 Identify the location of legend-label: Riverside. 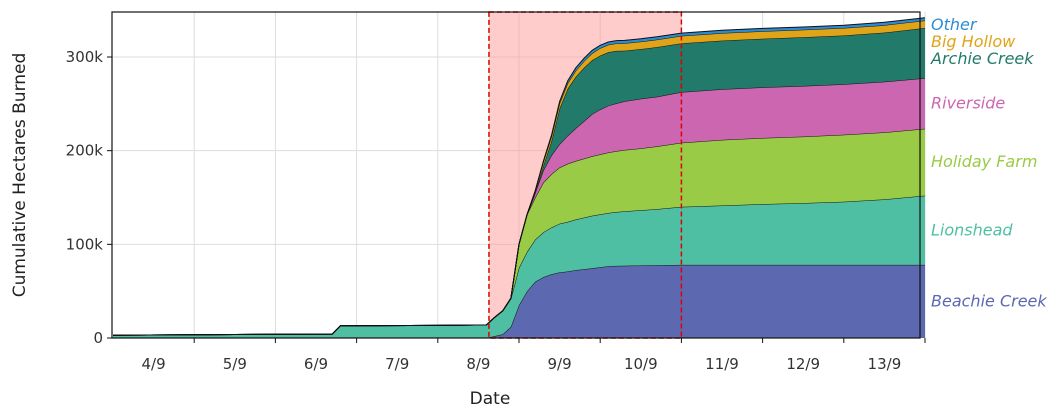
(968, 102).